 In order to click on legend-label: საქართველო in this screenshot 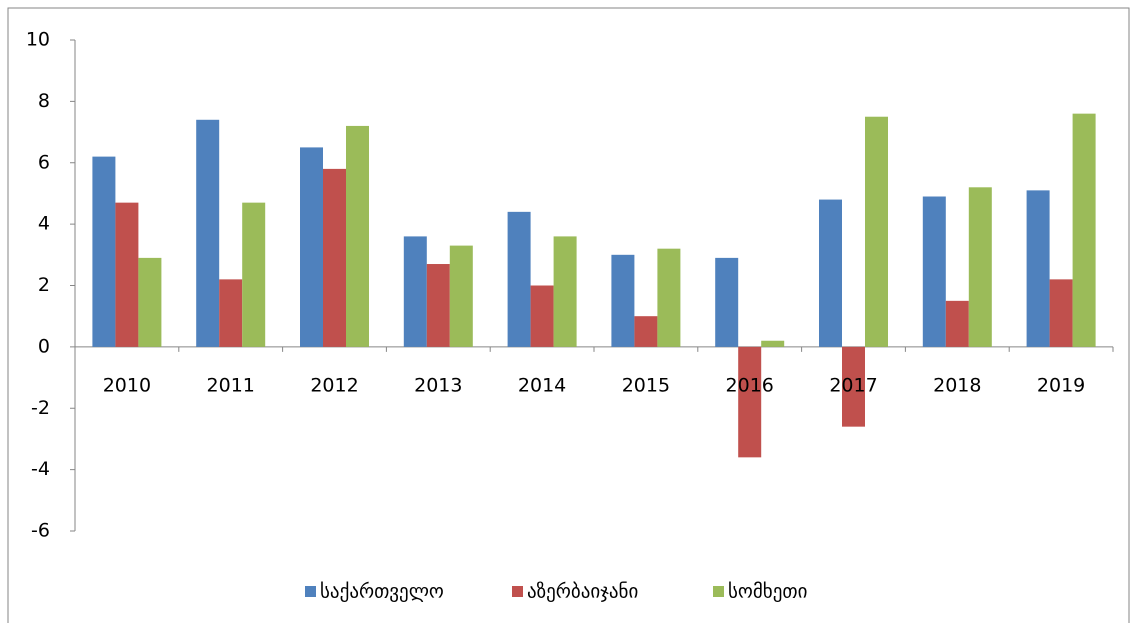, I will do `click(382, 592)`.